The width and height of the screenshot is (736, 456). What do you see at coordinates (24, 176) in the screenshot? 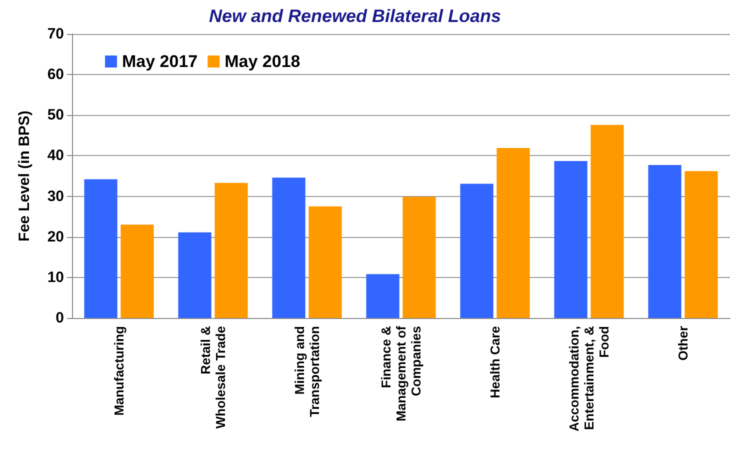
I see `y-axis-title: Fee Level (in BPS)` at bounding box center [24, 176].